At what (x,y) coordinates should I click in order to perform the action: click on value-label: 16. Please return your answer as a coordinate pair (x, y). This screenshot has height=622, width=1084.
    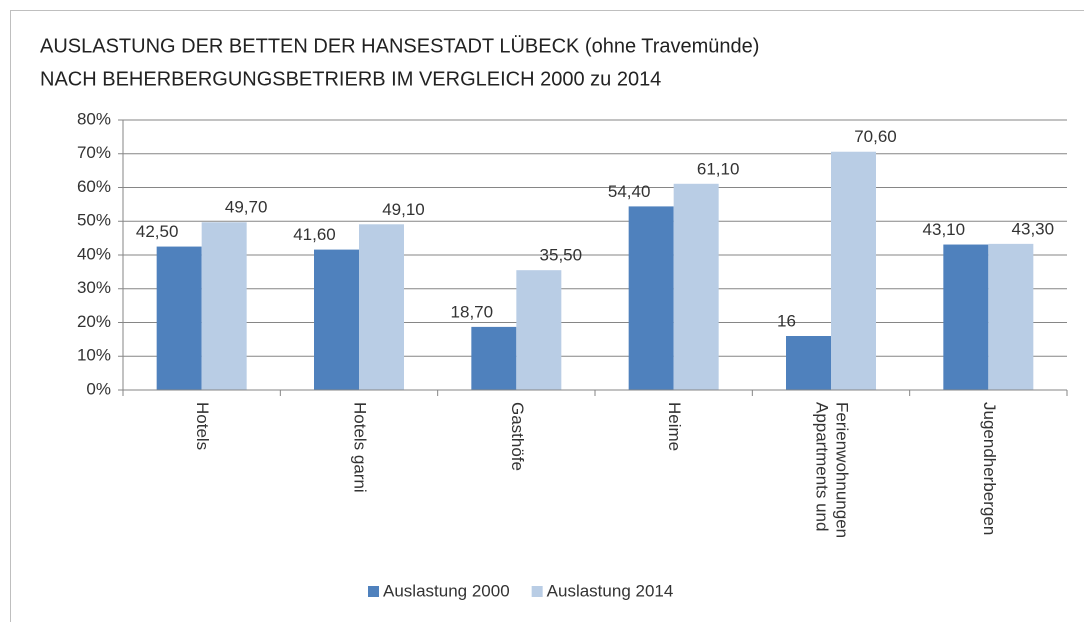
    Looking at the image, I should click on (786, 320).